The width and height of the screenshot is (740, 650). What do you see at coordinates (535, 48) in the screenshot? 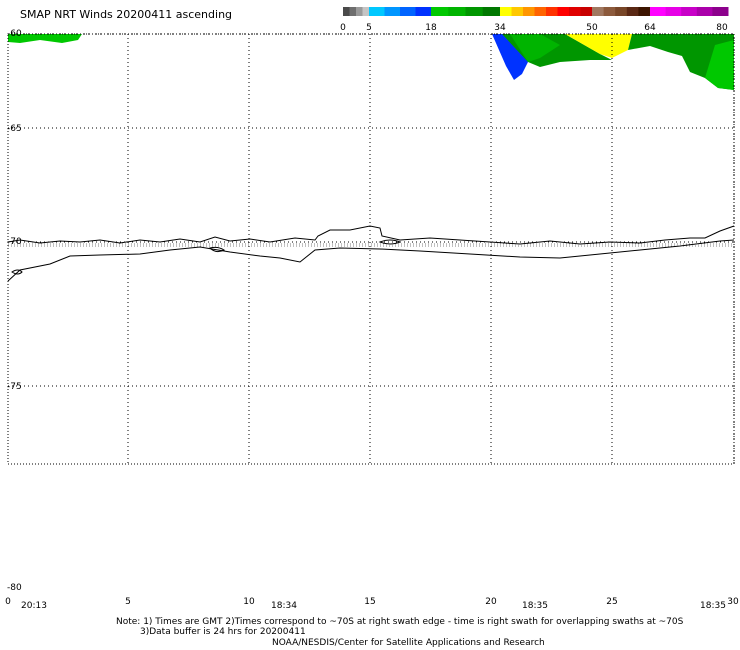
I see `swath-topright-green-light` at bounding box center [535, 48].